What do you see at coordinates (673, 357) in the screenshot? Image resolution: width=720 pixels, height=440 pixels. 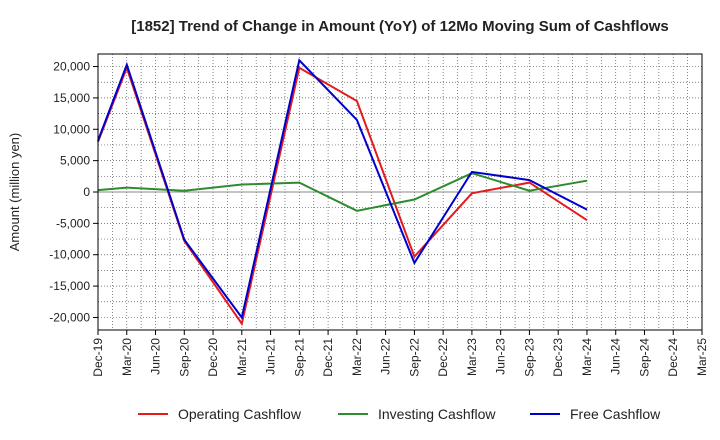 I see `x-tick-label: Dec-24` at bounding box center [673, 357].